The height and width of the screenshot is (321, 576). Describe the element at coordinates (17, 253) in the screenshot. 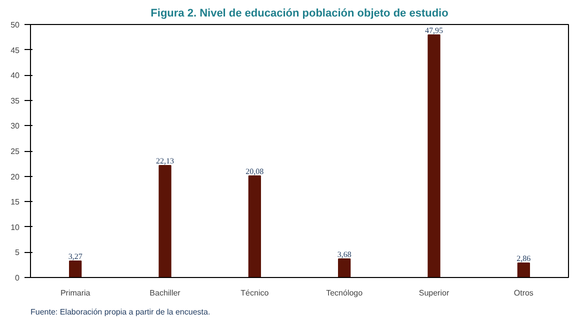

I see `y-tick-label: 5` at that location.